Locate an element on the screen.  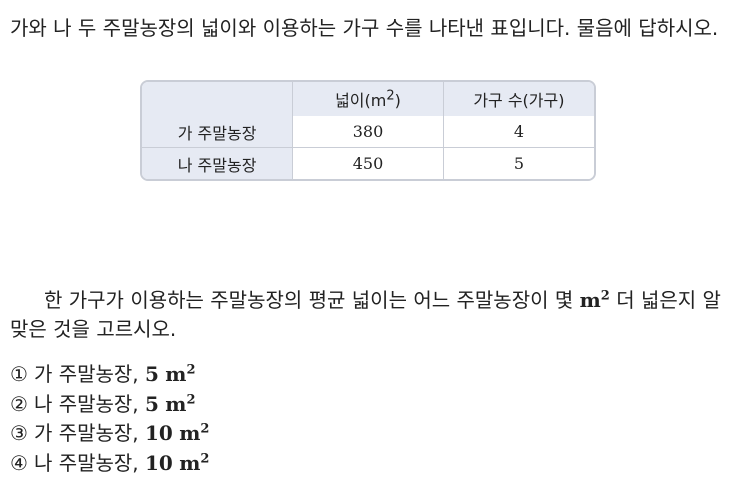
row-households-value: 4 is located at coordinates (518, 132).